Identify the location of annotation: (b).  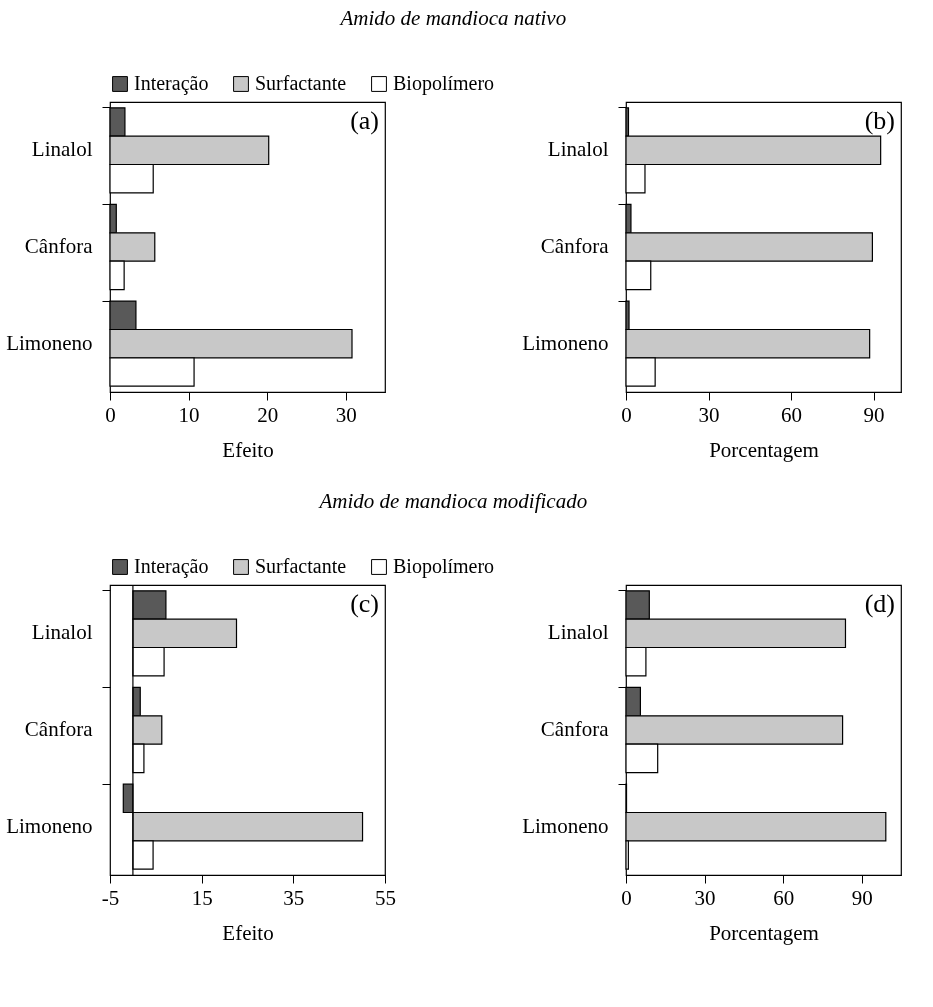
(879, 120).